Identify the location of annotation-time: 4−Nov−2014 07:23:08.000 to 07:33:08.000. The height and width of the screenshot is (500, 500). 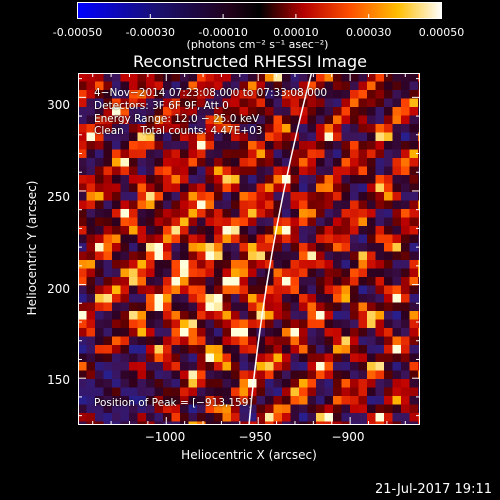
(211, 93).